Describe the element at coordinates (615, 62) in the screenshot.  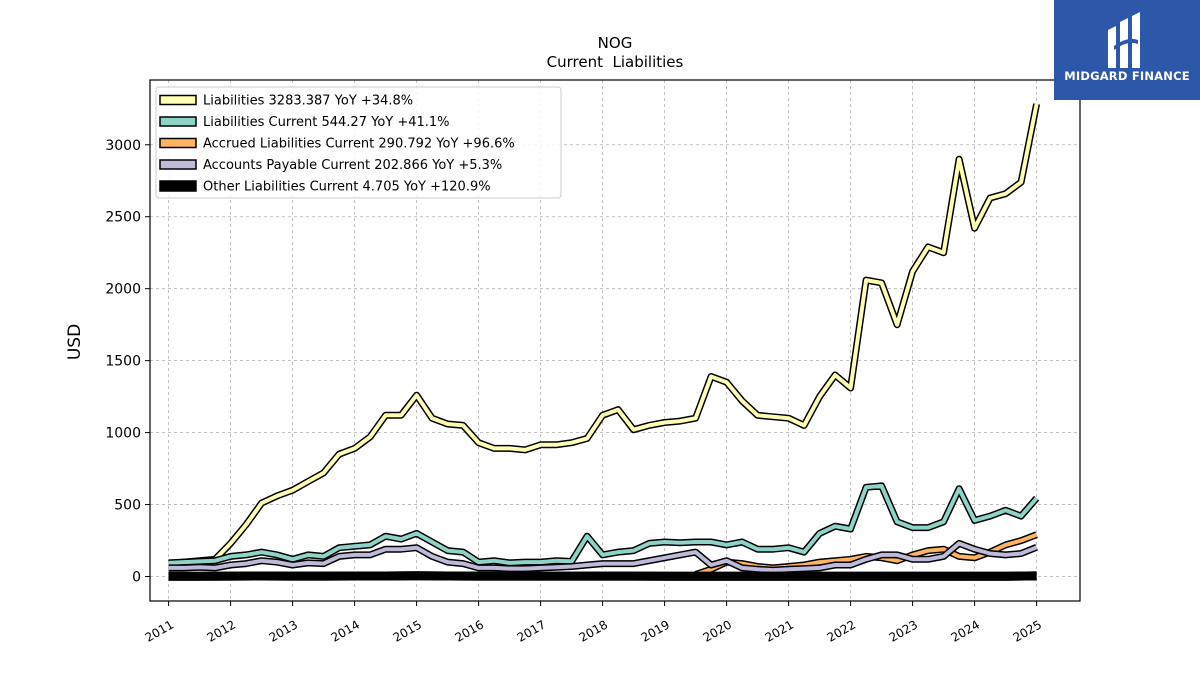
I see `chart-subtitle: Current Liabilities` at that location.